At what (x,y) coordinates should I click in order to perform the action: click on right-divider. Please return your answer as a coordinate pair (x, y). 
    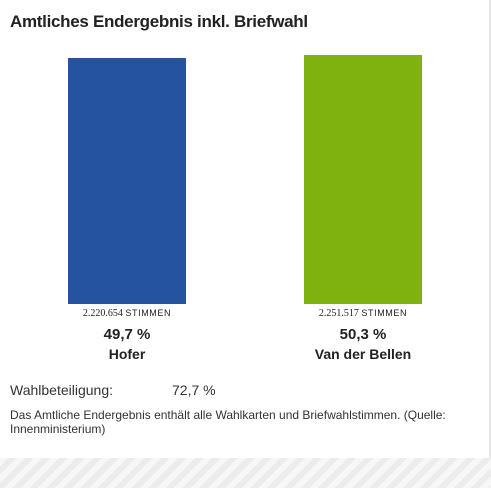
    Looking at the image, I should click on (490, 229).